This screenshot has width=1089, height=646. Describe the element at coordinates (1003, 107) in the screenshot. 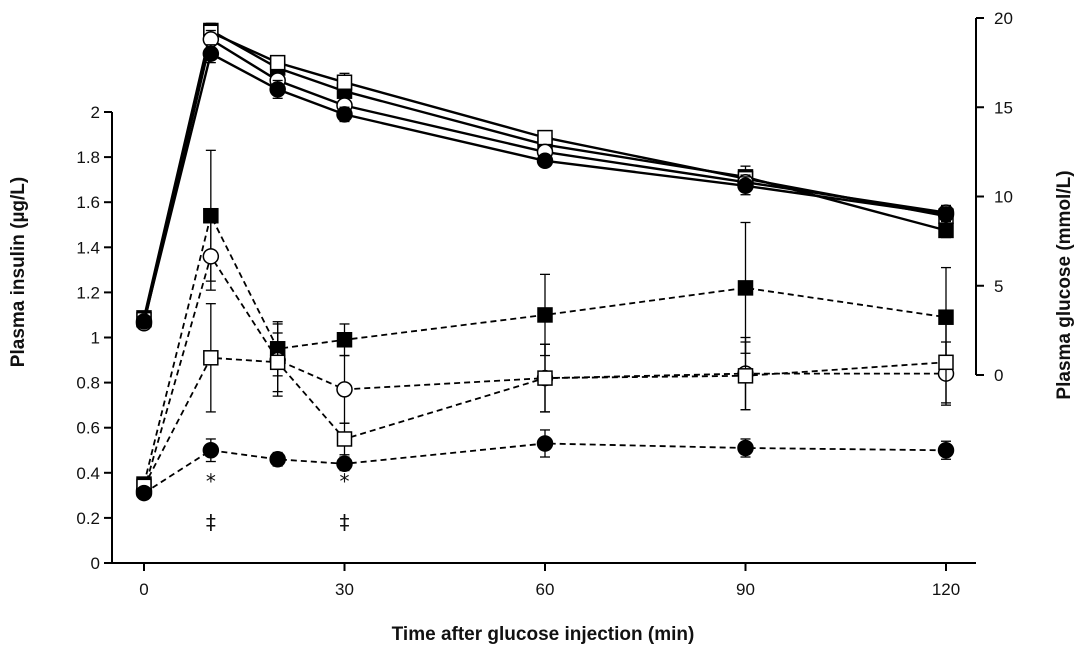

I see `y-right-tick-label: 15` at that location.